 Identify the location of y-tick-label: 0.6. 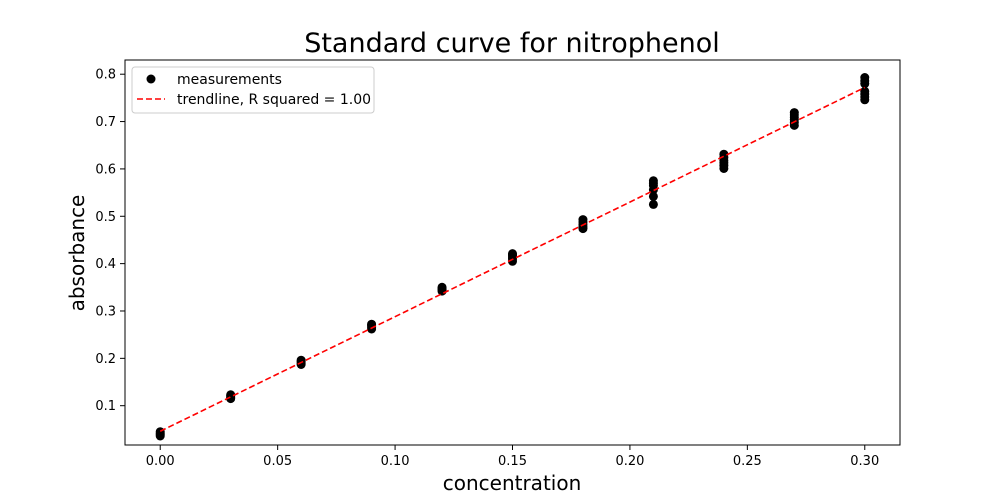
(105, 169).